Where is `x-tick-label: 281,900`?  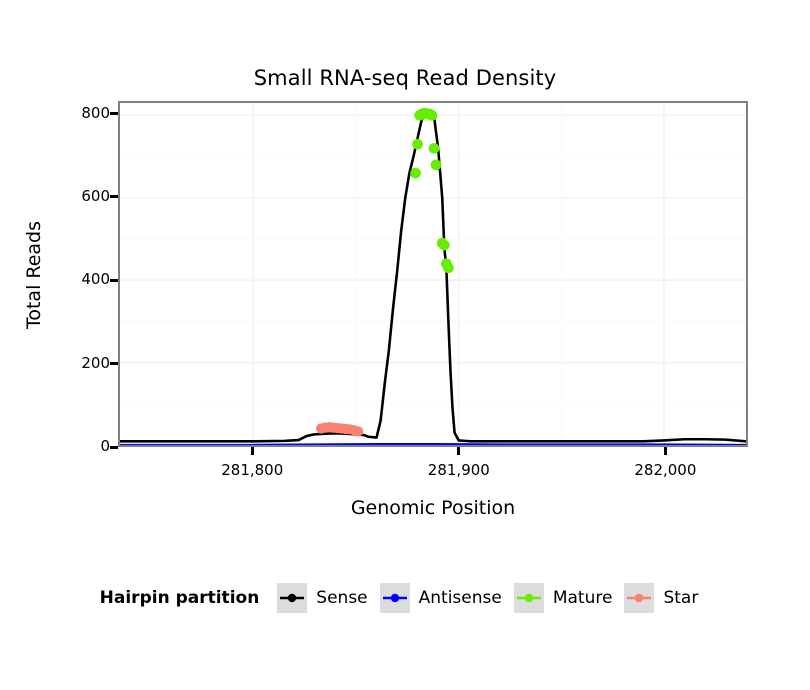
x-tick-label: 281,900 is located at coordinates (458, 470).